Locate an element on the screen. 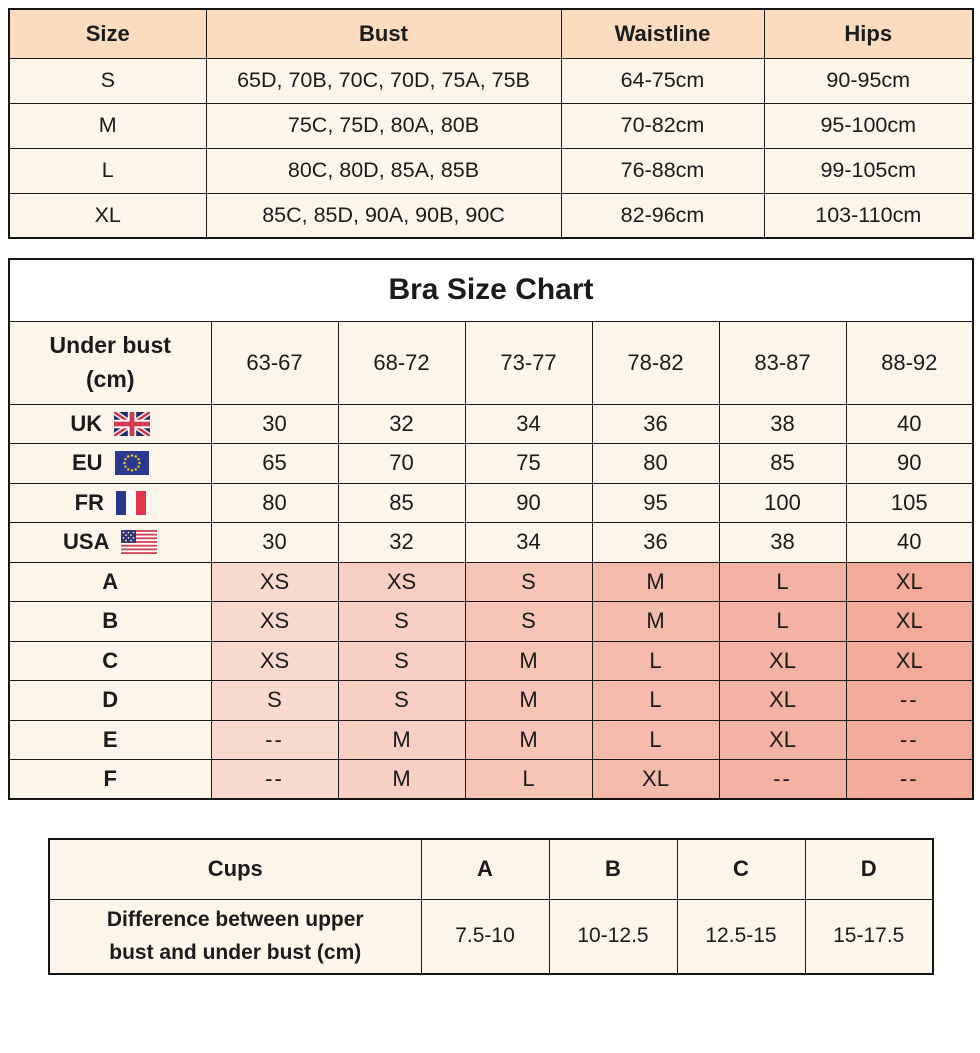 Image resolution: width=980 pixels, height=1053 pixels. size-table-header-row: Size Bust Waistline Hips is located at coordinates (491, 33).